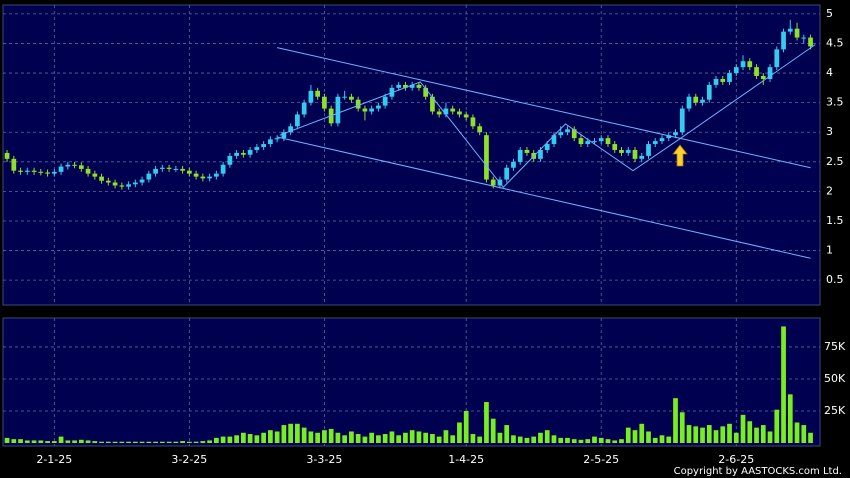 The height and width of the screenshot is (478, 850). What do you see at coordinates (835, 42) in the screenshot?
I see `y-tick-label: 4.5` at bounding box center [835, 42].